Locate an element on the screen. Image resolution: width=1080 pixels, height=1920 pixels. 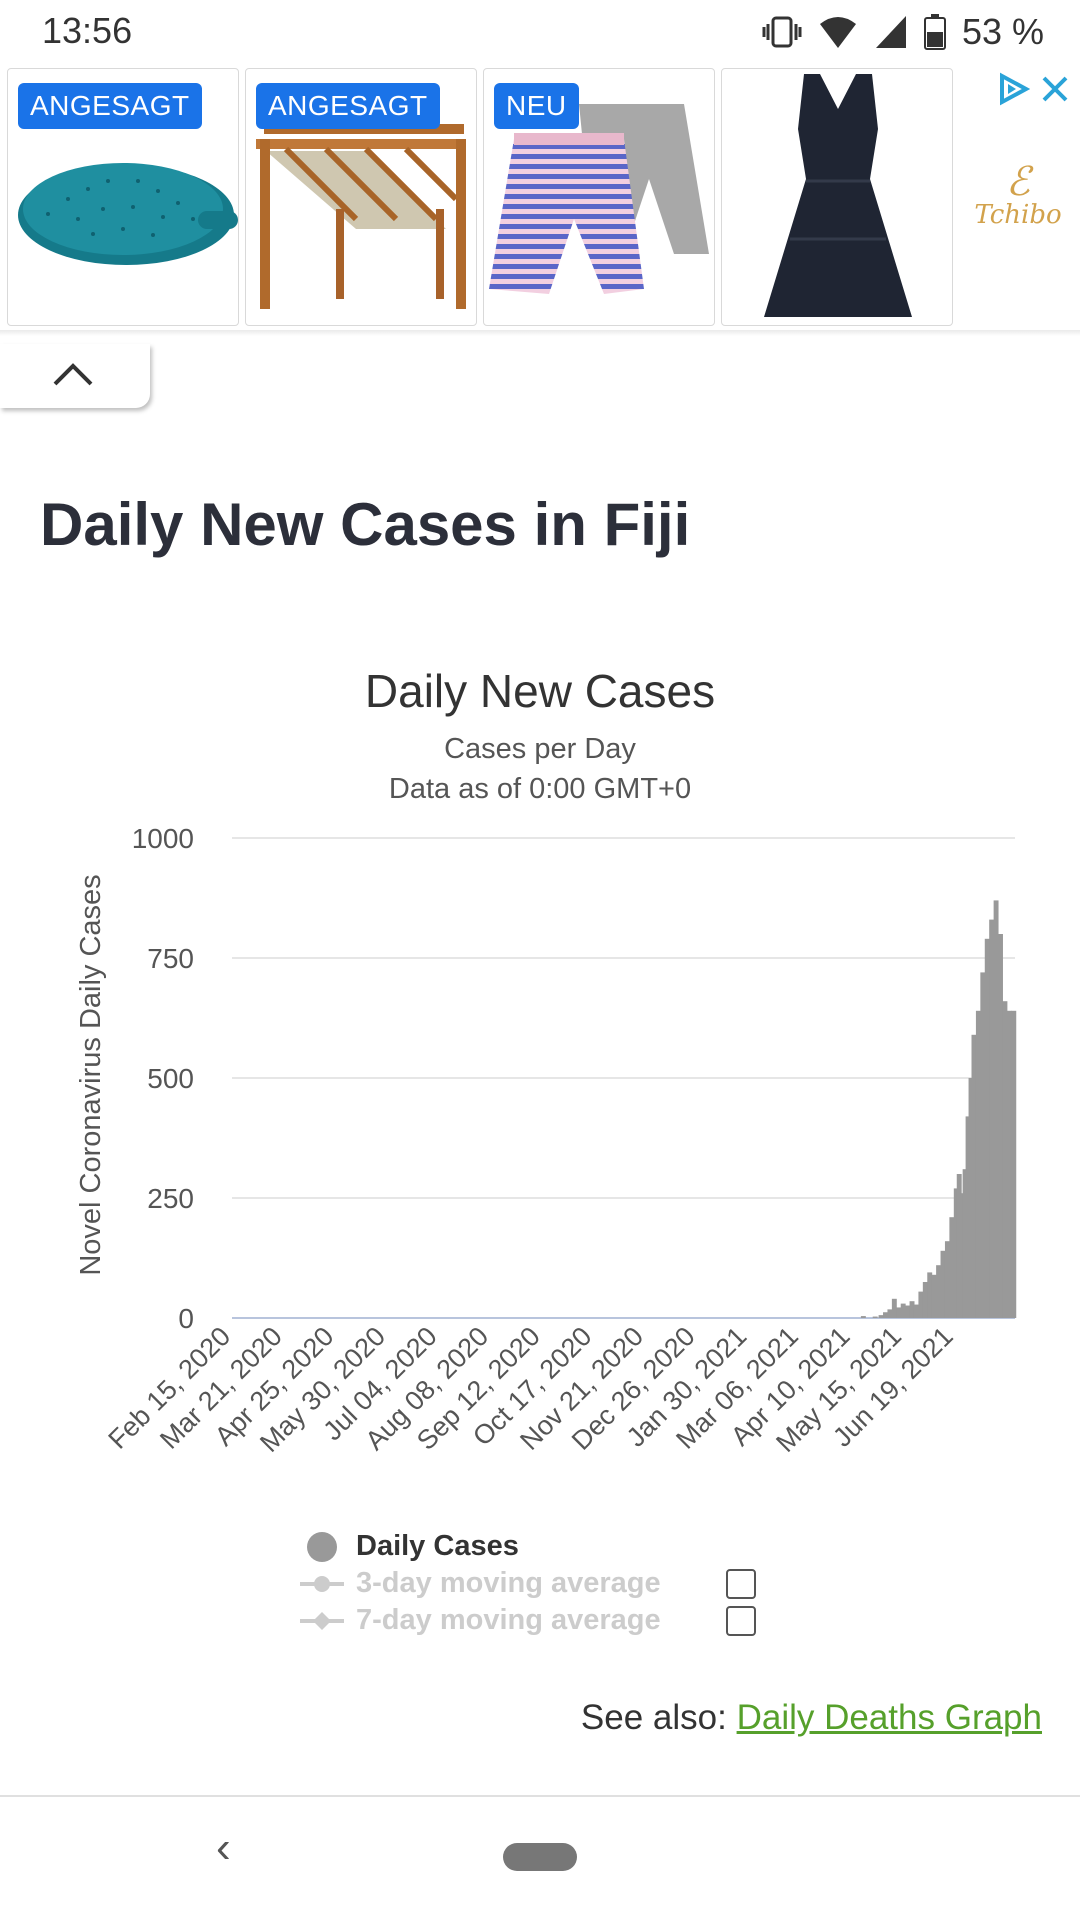
legend-label: 7-day moving average is located at coordinates (508, 1620).